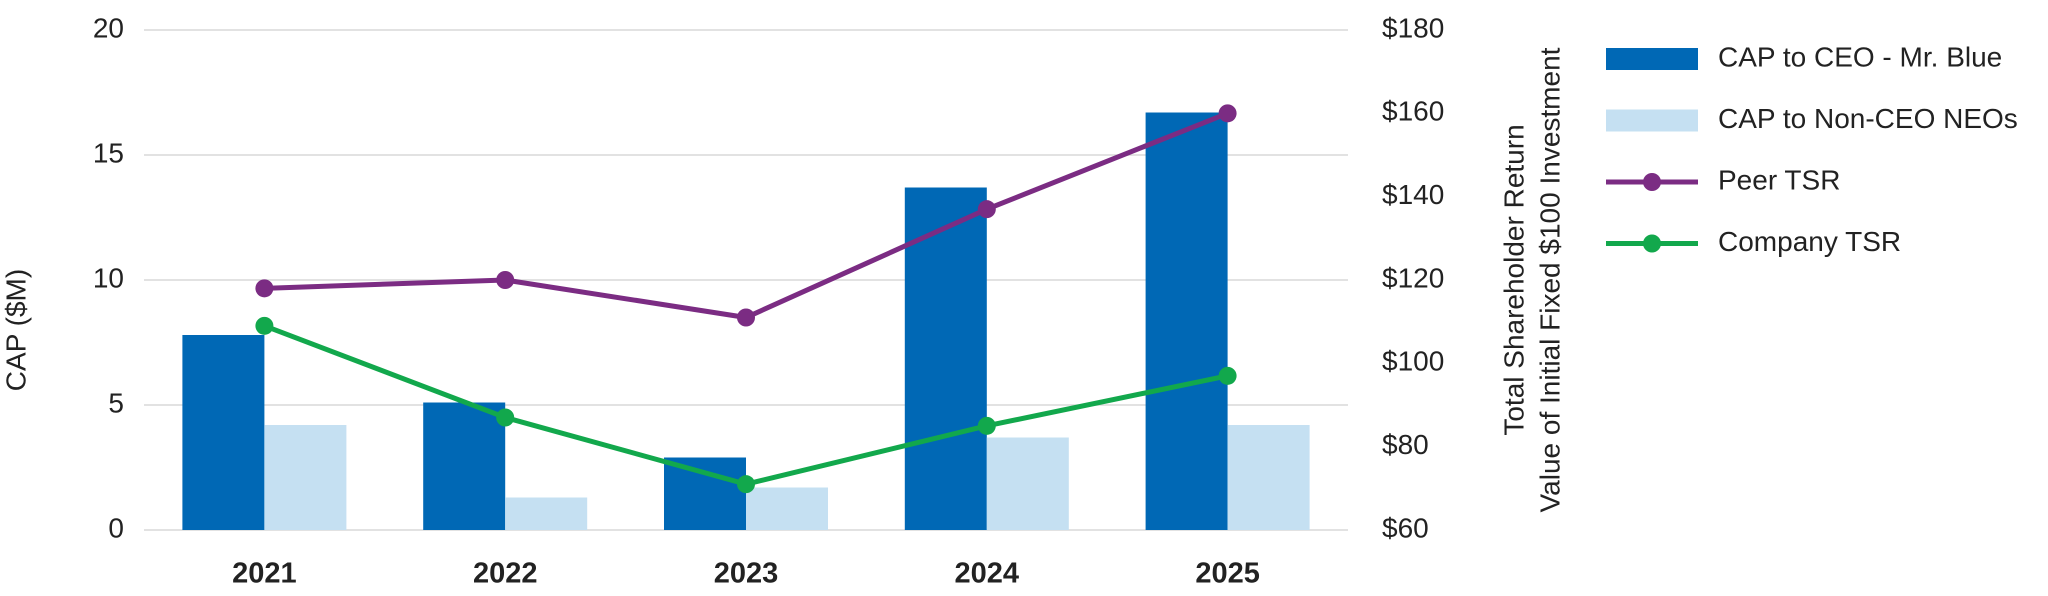  What do you see at coordinates (746, 574) in the screenshot?
I see `x-tick-label: 2023` at bounding box center [746, 574].